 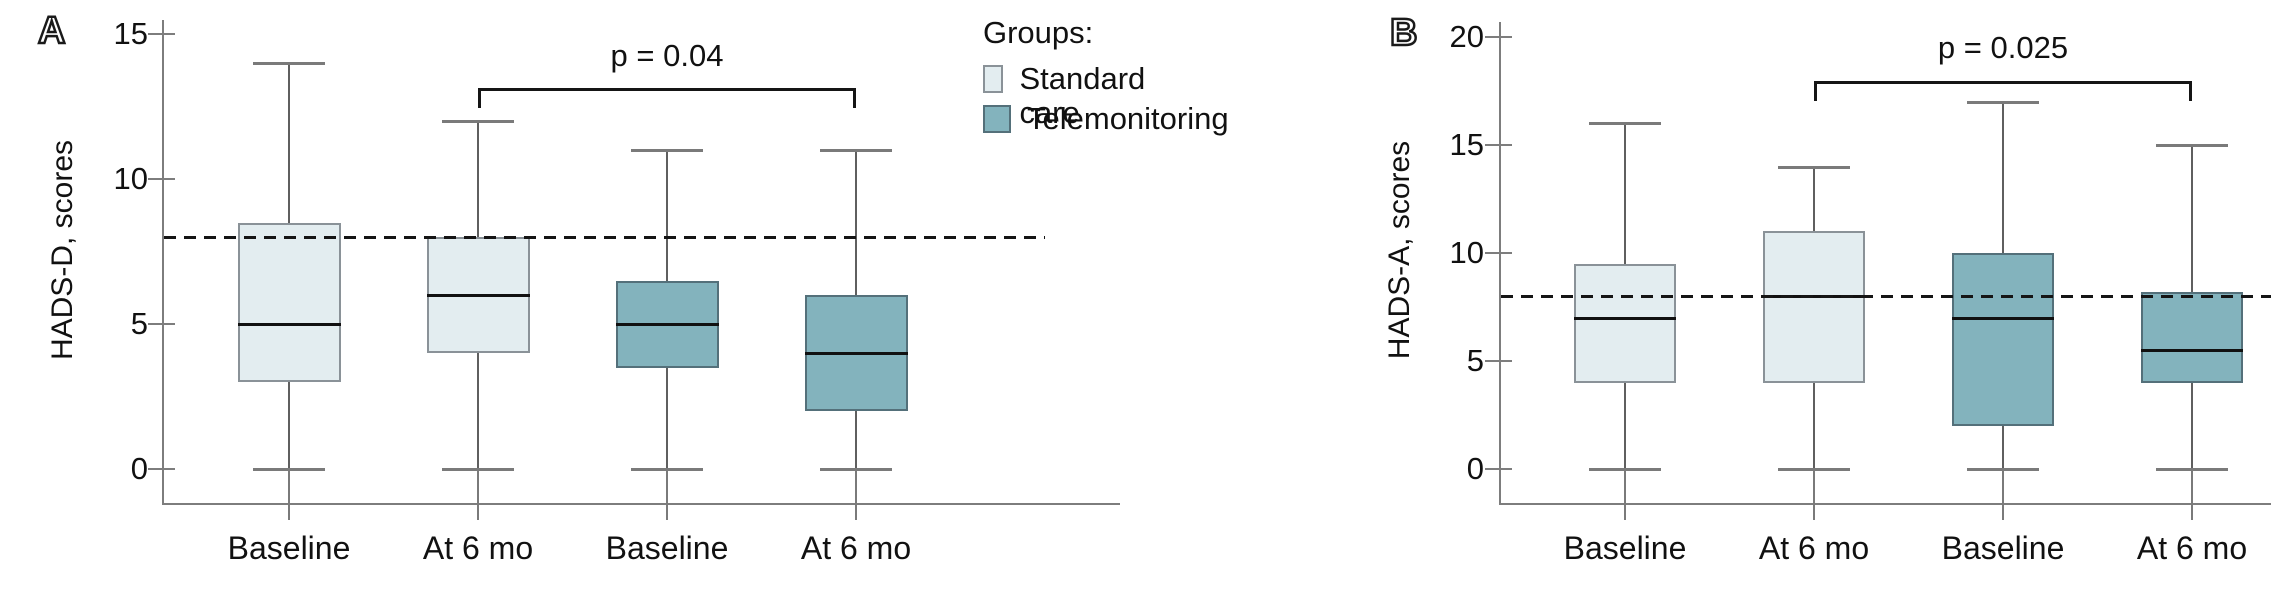 I want to click on legend-item-standard-care: Standard care, so click(x=1068, y=95).